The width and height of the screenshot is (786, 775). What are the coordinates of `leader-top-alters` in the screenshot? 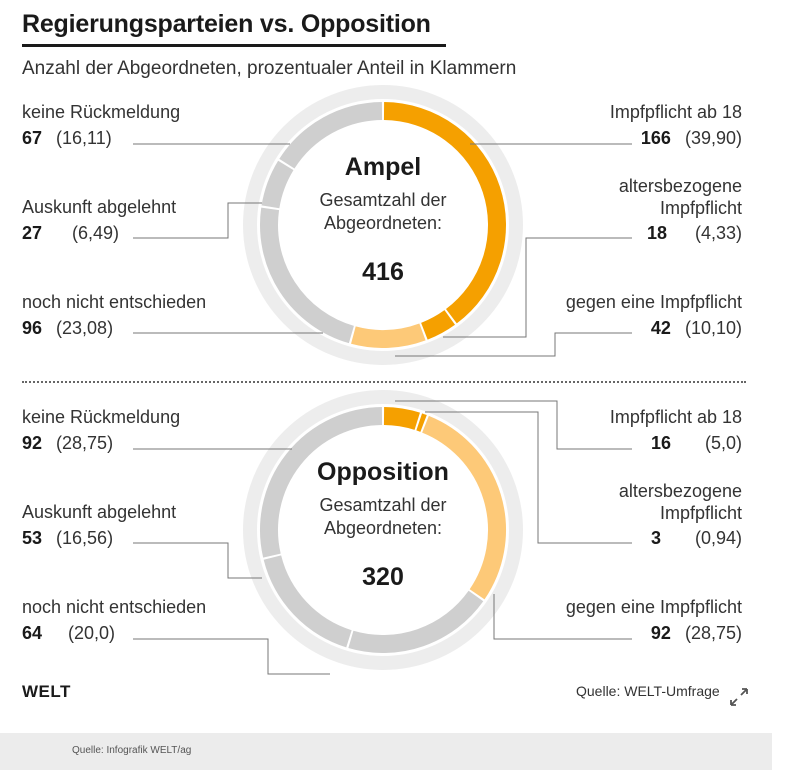 It's located at (537, 287).